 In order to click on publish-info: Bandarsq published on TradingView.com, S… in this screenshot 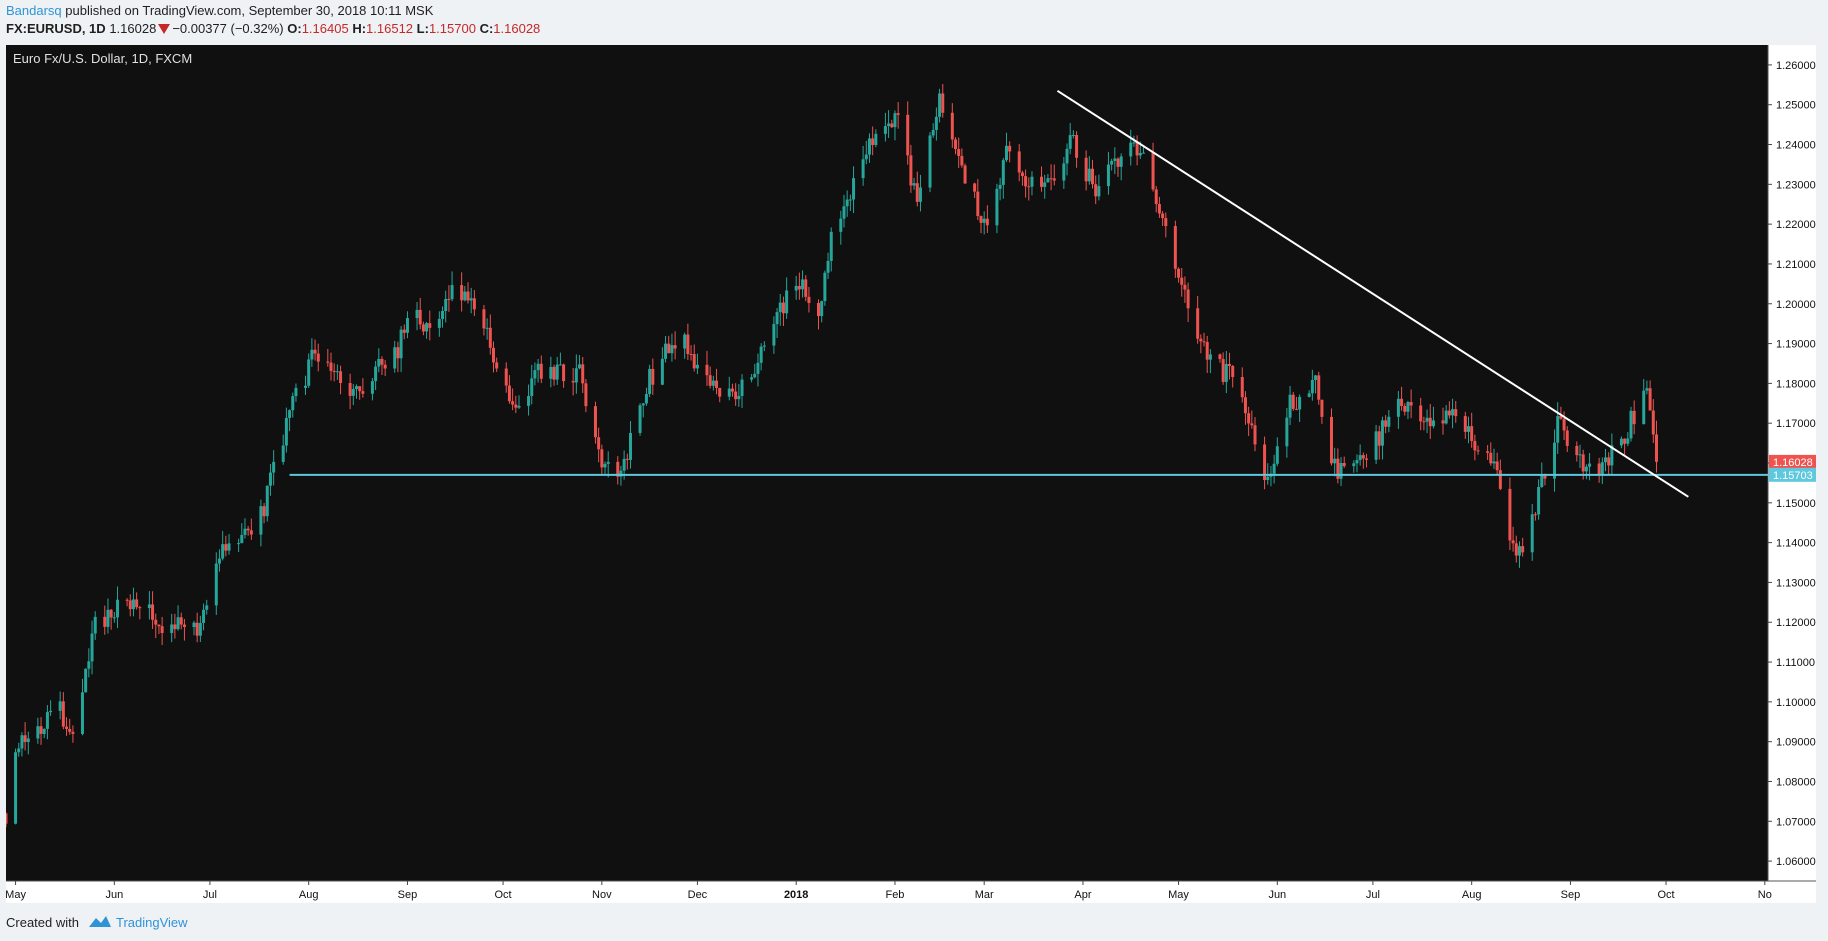, I will do `click(219, 10)`.